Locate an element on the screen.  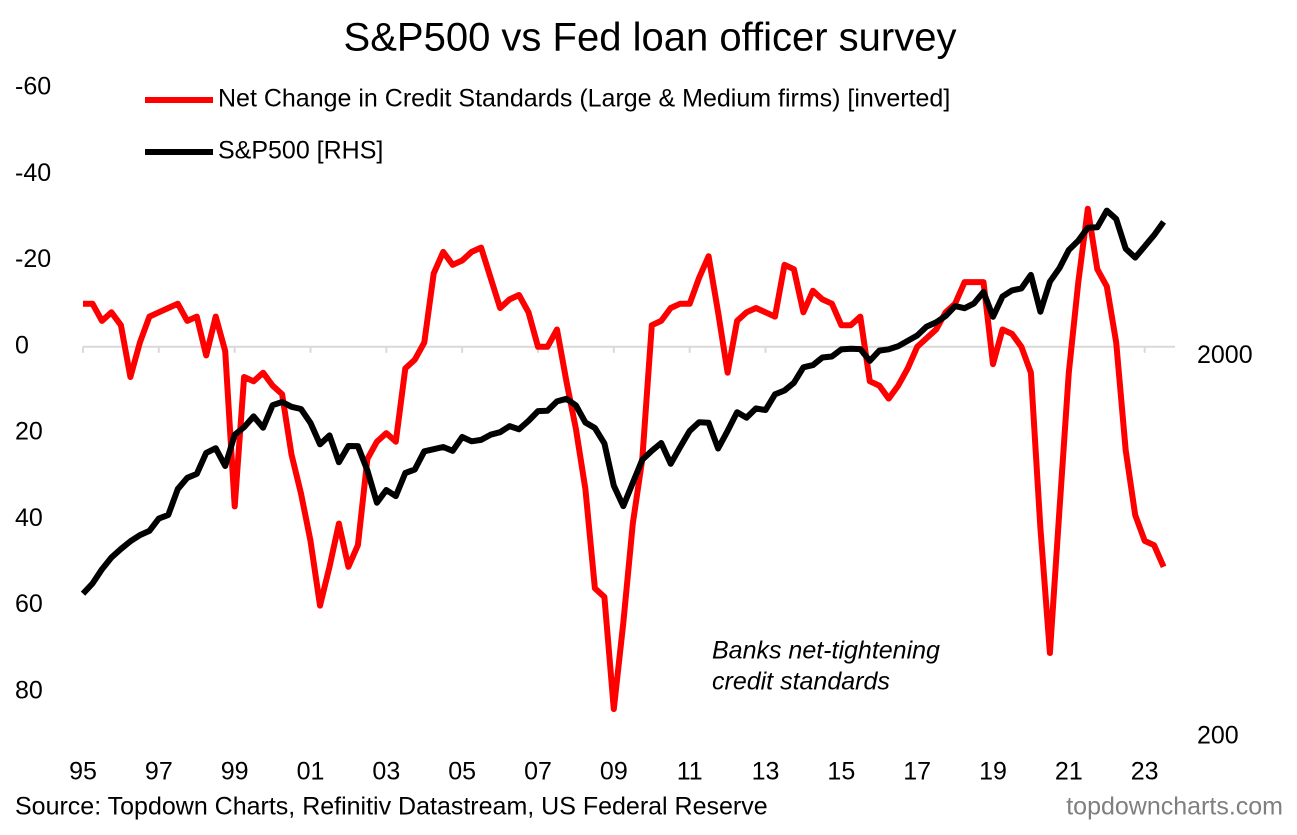
chart-title: S&P500 vs Fed loan officer survey is located at coordinates (650, 38).